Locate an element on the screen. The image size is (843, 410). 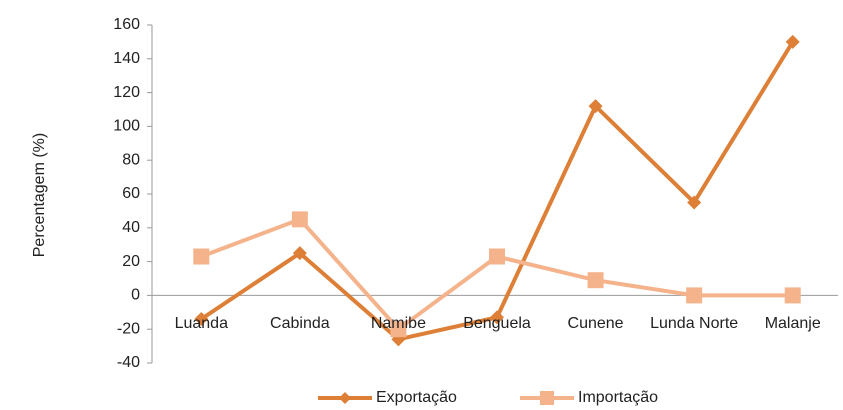
x-tick-label: Benguela is located at coordinates (497, 324).